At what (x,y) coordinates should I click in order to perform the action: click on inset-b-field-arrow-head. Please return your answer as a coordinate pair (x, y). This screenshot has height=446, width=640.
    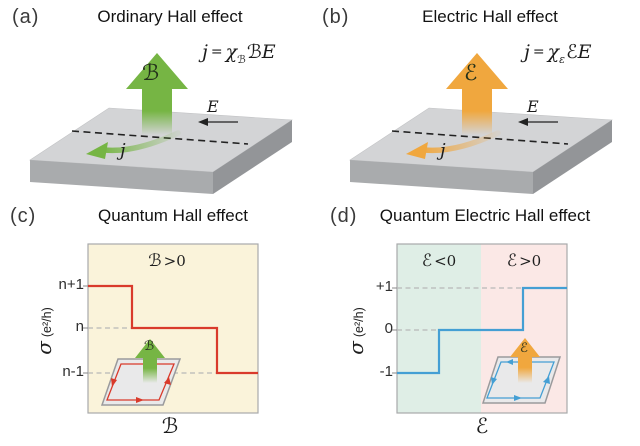
    Looking at the image, I should click on (150, 348).